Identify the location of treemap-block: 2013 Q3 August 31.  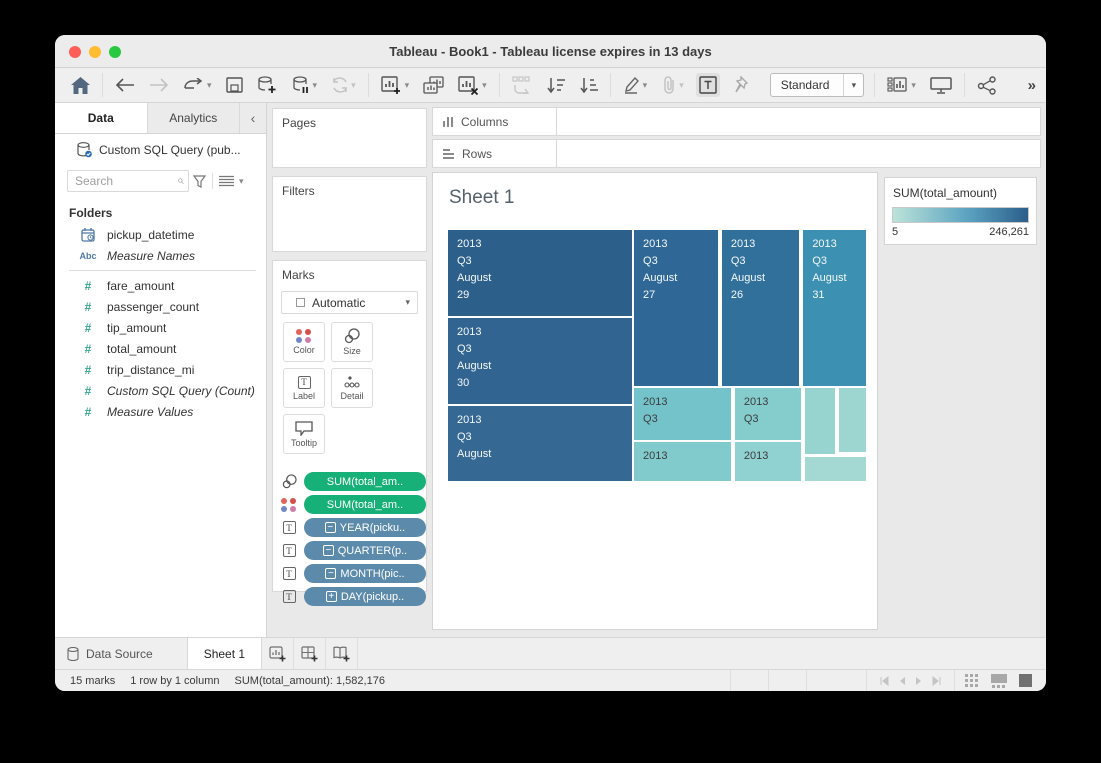
(834, 308).